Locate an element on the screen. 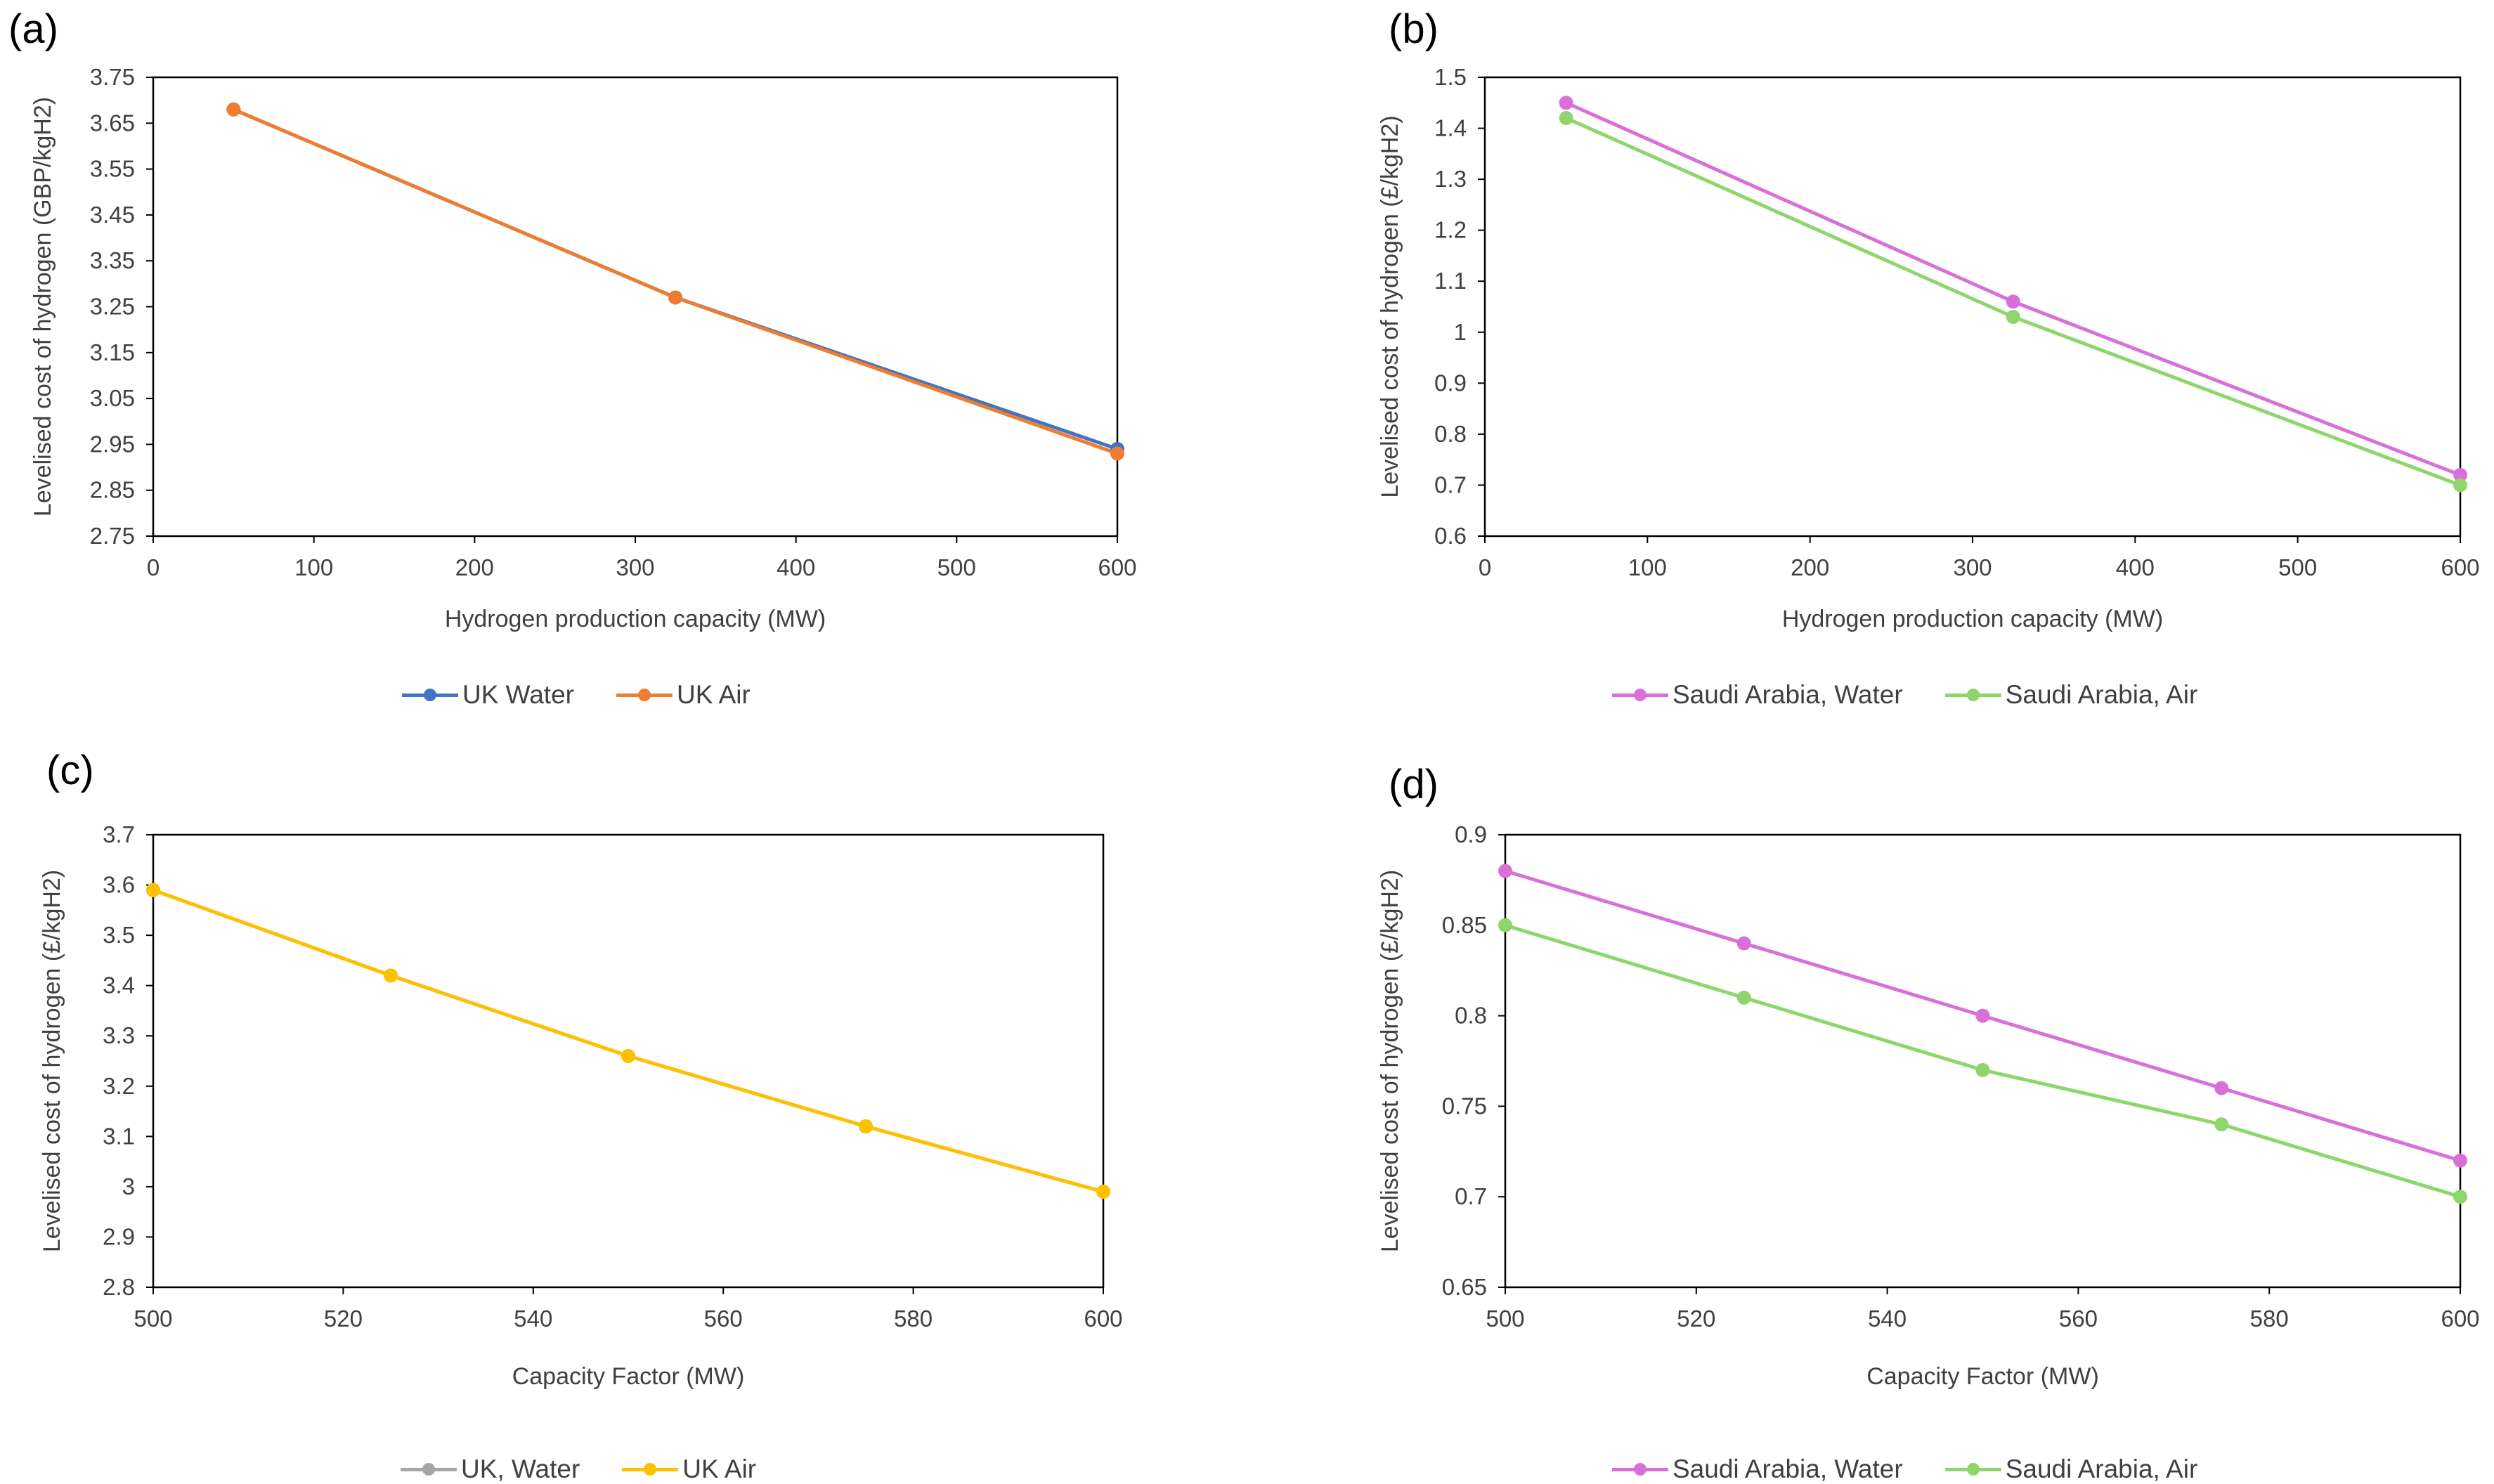 Image resolution: width=2494 pixels, height=1484 pixels. y-tick-label: 1.2 is located at coordinates (1450, 230).